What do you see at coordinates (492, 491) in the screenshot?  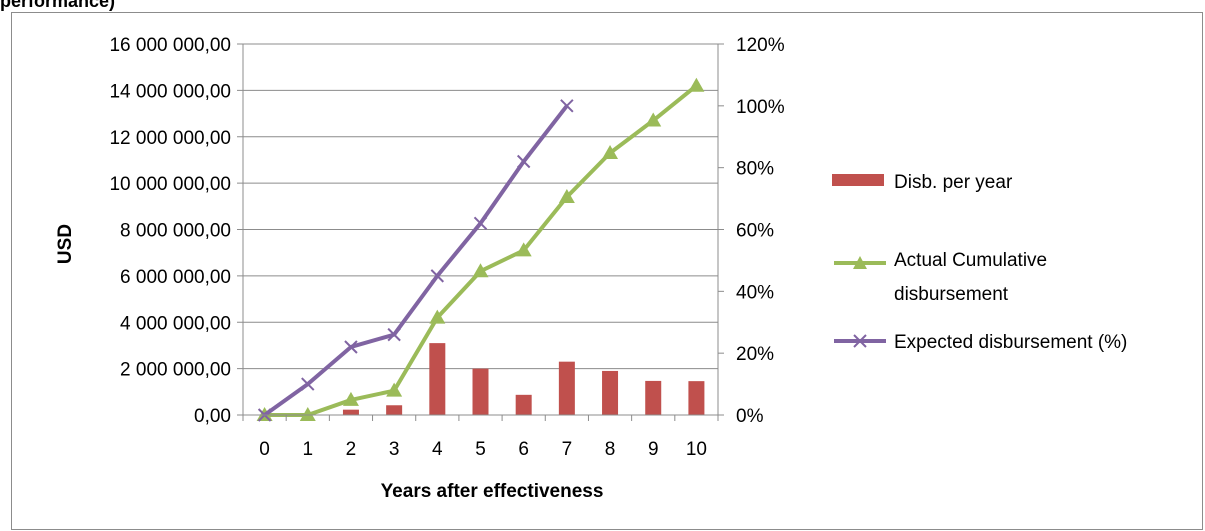 I see `x-axis-title: Years after effectiveness` at bounding box center [492, 491].